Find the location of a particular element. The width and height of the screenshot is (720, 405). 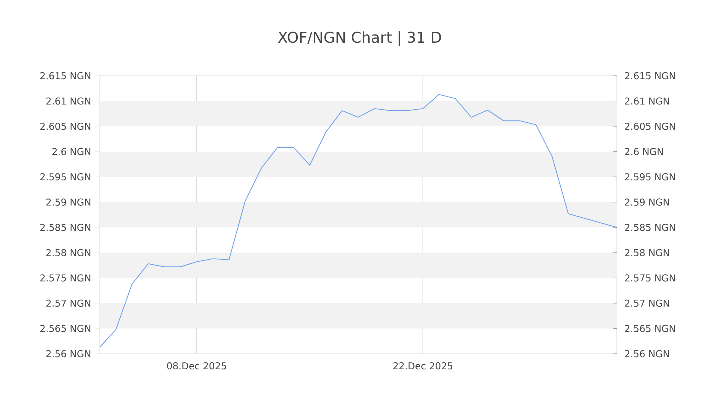

y2-tick-label: 2.615 NGN is located at coordinates (650, 76).